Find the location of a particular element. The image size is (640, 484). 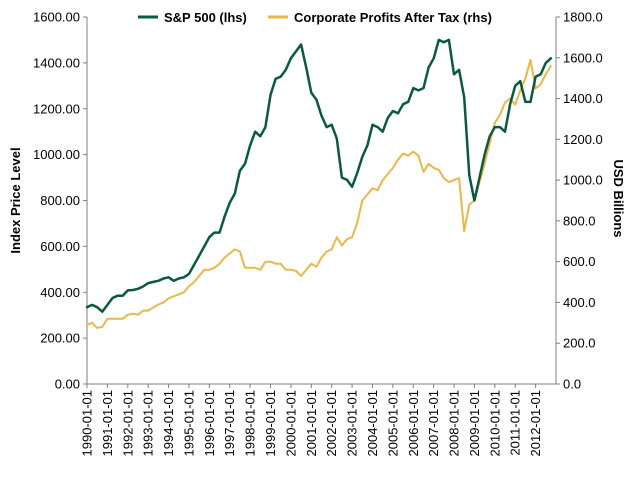

x-tick-label: 1995-01-01 is located at coordinates (188, 423).